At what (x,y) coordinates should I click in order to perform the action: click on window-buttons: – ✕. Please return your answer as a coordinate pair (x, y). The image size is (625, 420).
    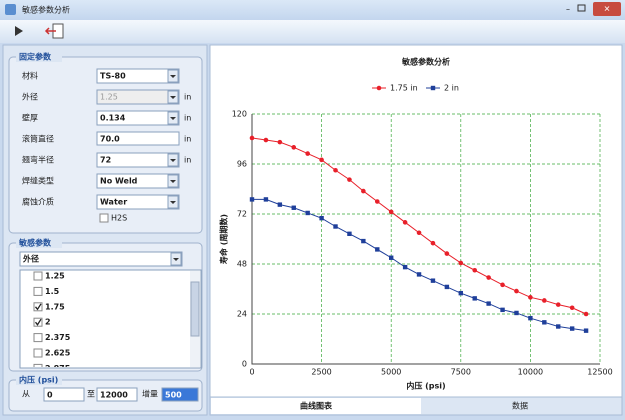
    Looking at the image, I should click on (593, 9).